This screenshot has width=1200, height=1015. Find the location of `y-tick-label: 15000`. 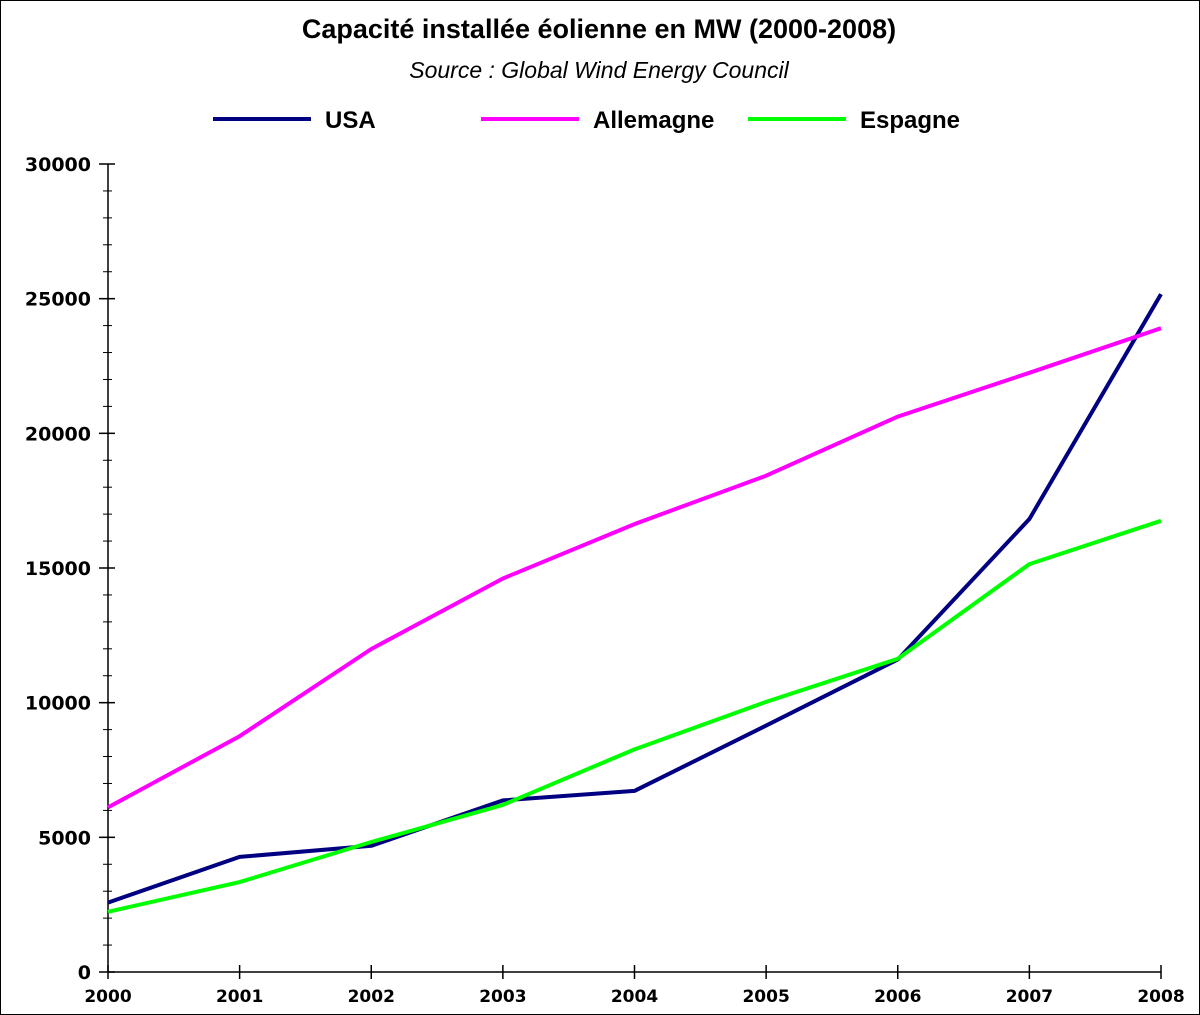

y-tick-label: 15000 is located at coordinates (58, 569).